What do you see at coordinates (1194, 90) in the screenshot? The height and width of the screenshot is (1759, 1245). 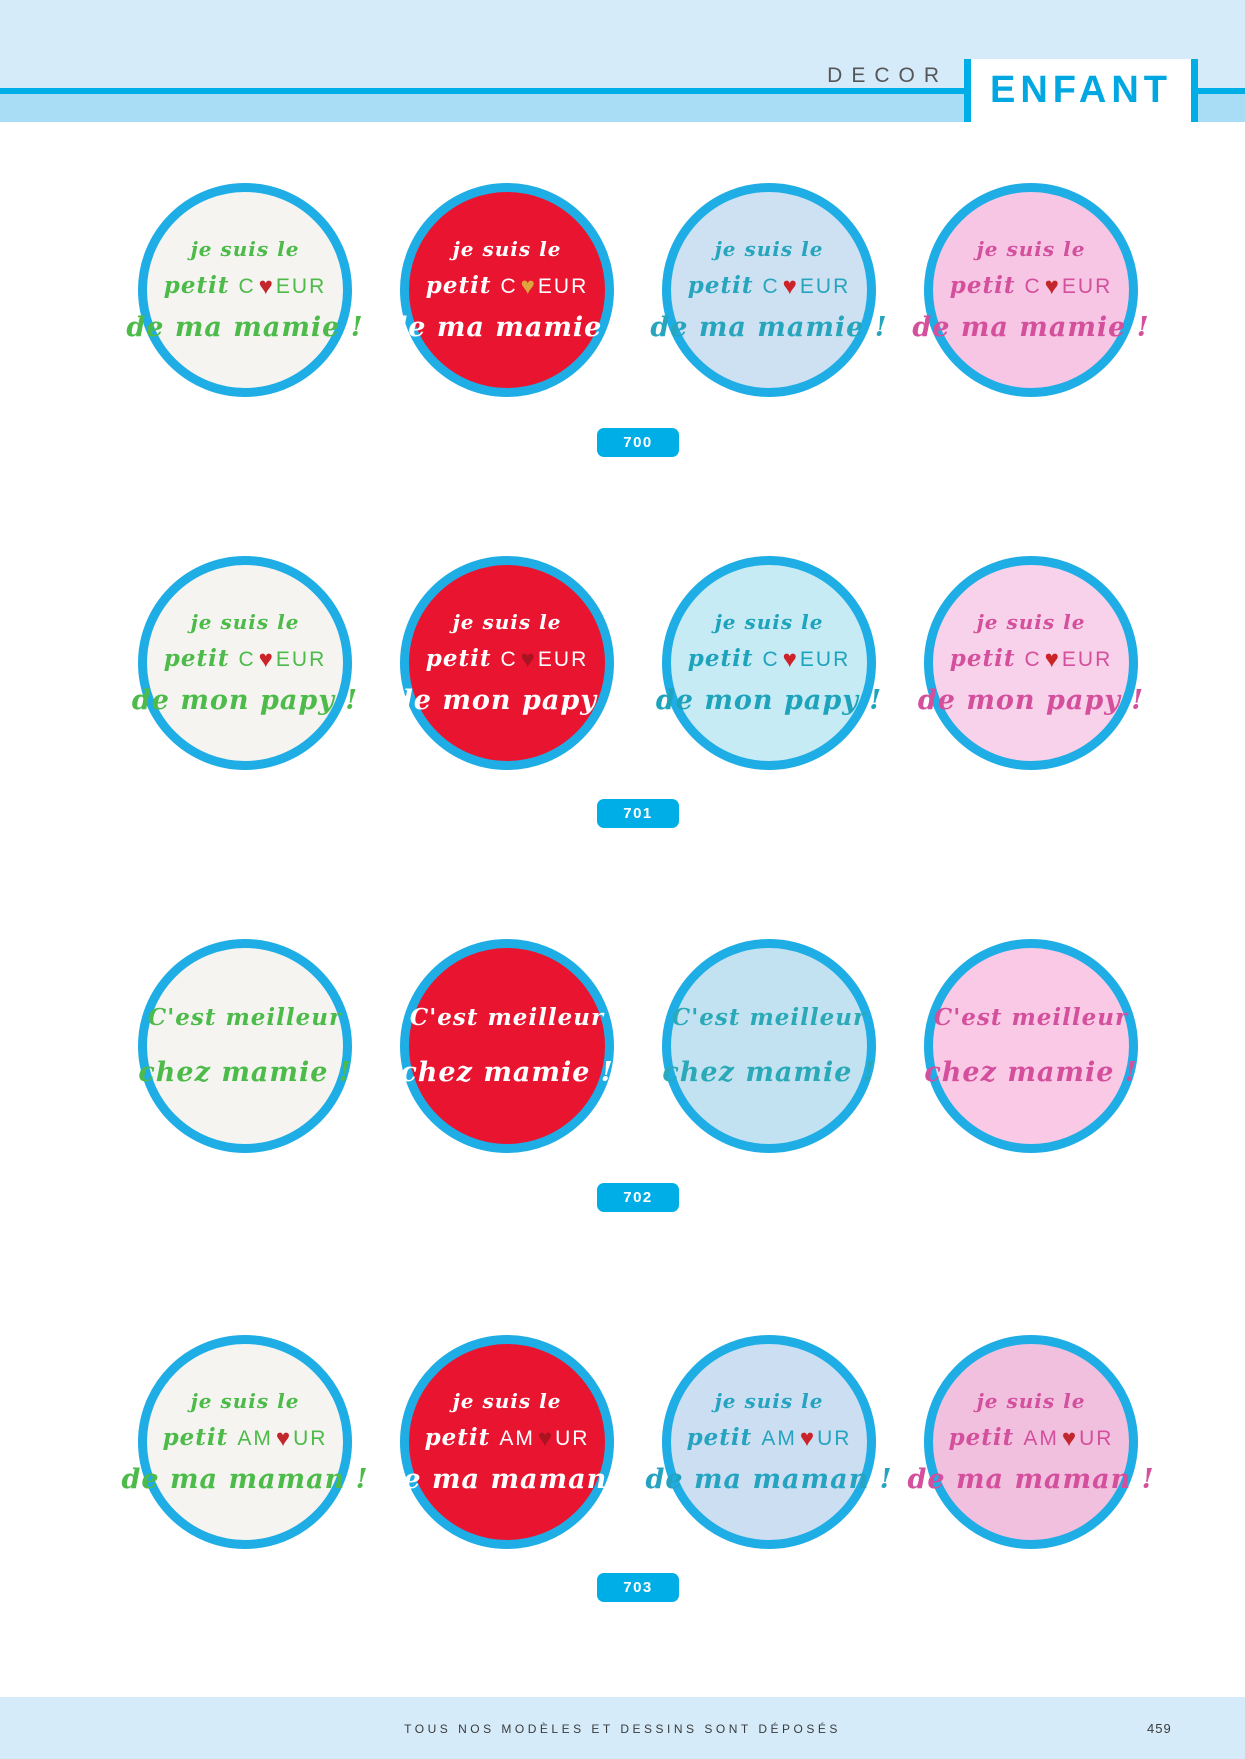 I see `tab-right-bar` at bounding box center [1194, 90].